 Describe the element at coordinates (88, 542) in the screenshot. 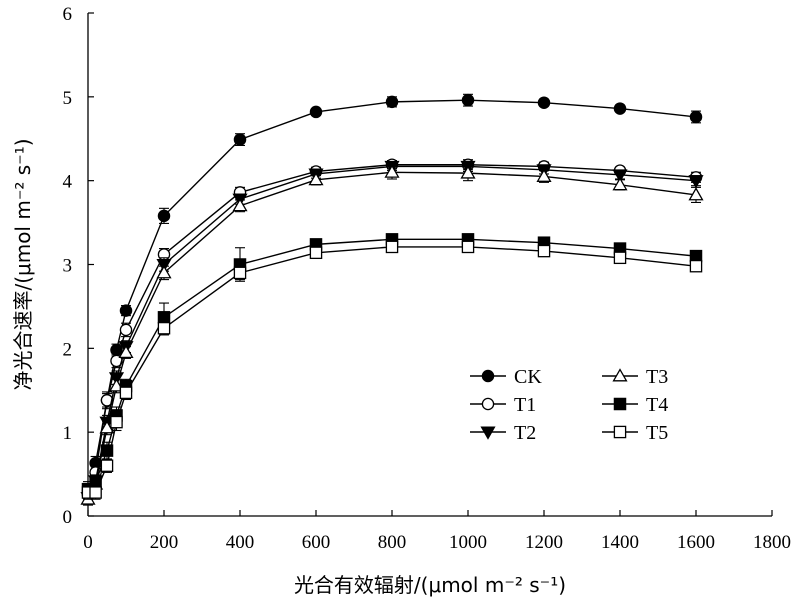

I see `x-tick-label: 0` at that location.